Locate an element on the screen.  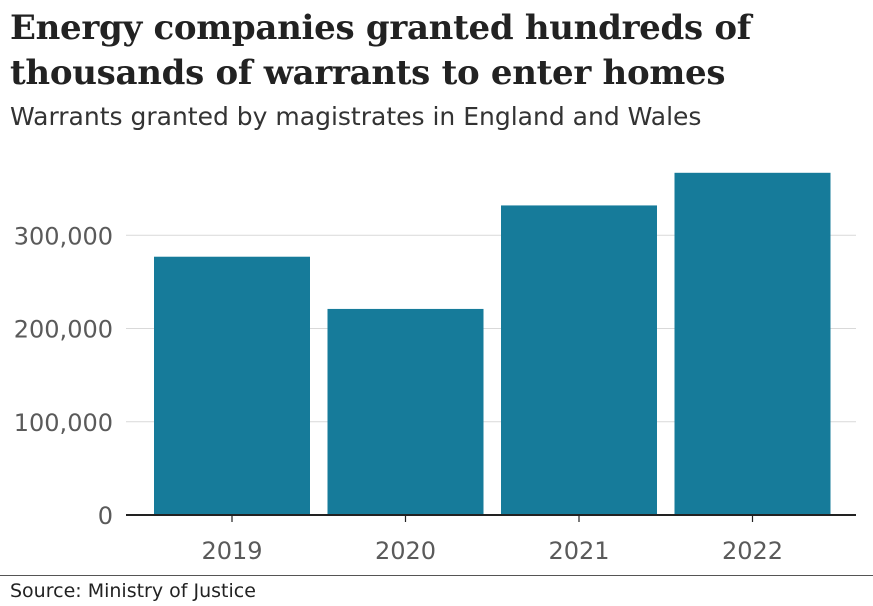
y-axis-tick-labels: 0 100,000 200,000 300,000 is located at coordinates (63, 376).